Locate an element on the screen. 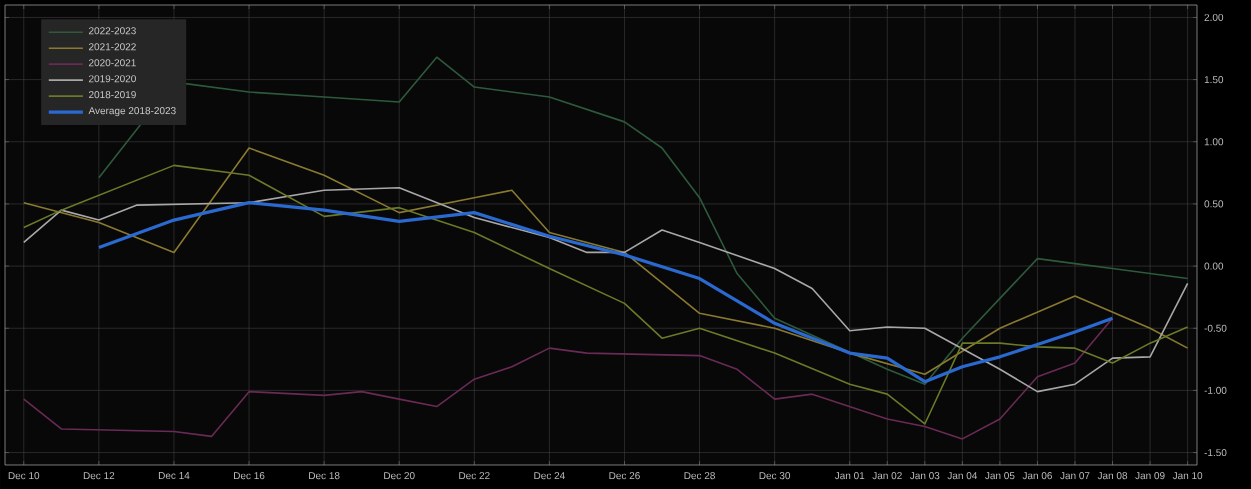 This screenshot has height=489, width=1251. x-tick-label: Dec 14 is located at coordinates (174, 476).